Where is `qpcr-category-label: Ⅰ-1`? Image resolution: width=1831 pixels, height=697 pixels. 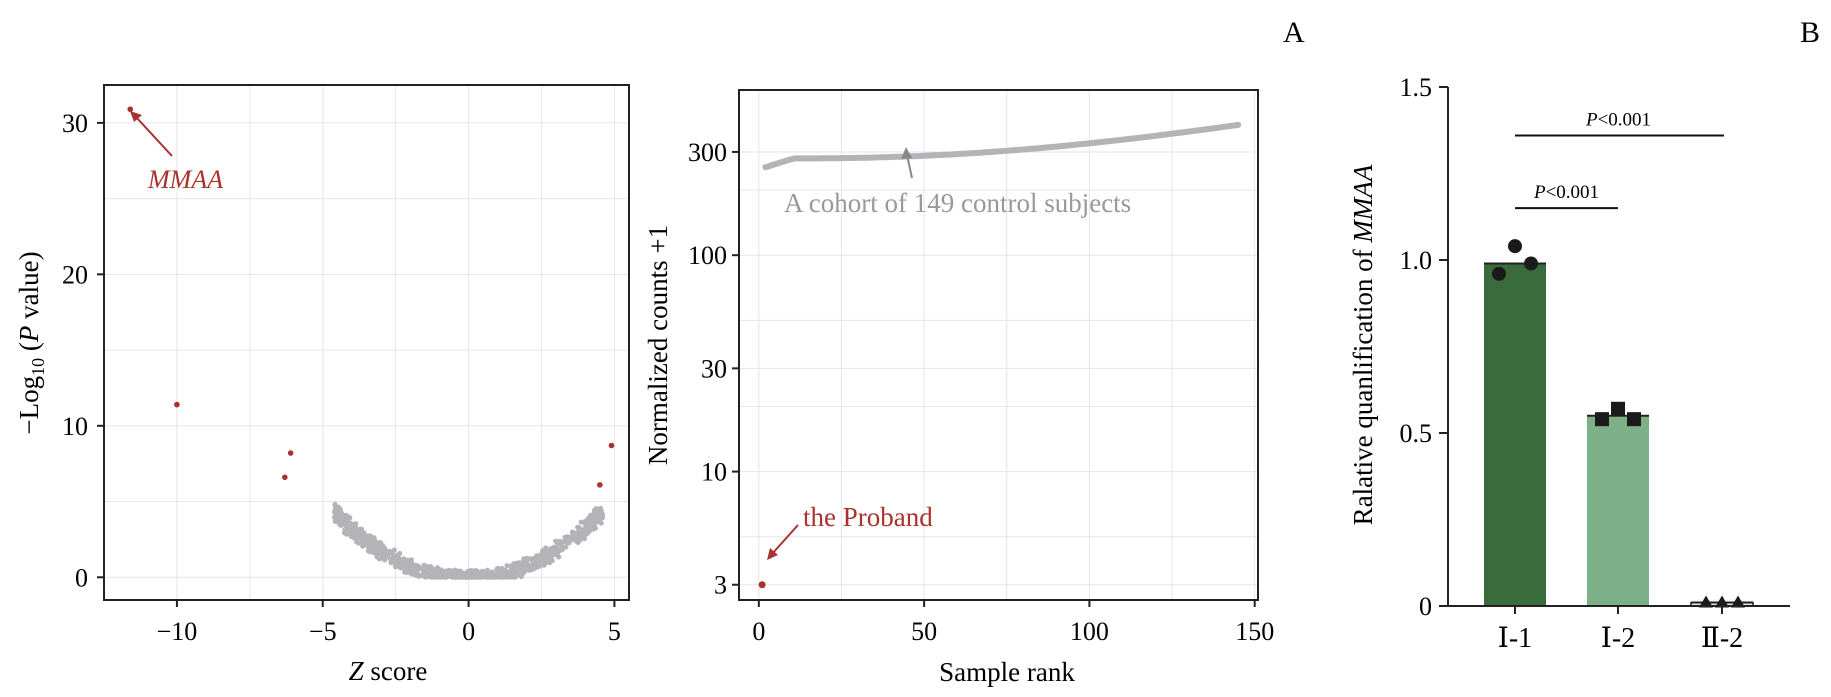
qpcr-category-label: Ⅰ-1 is located at coordinates (1515, 638).